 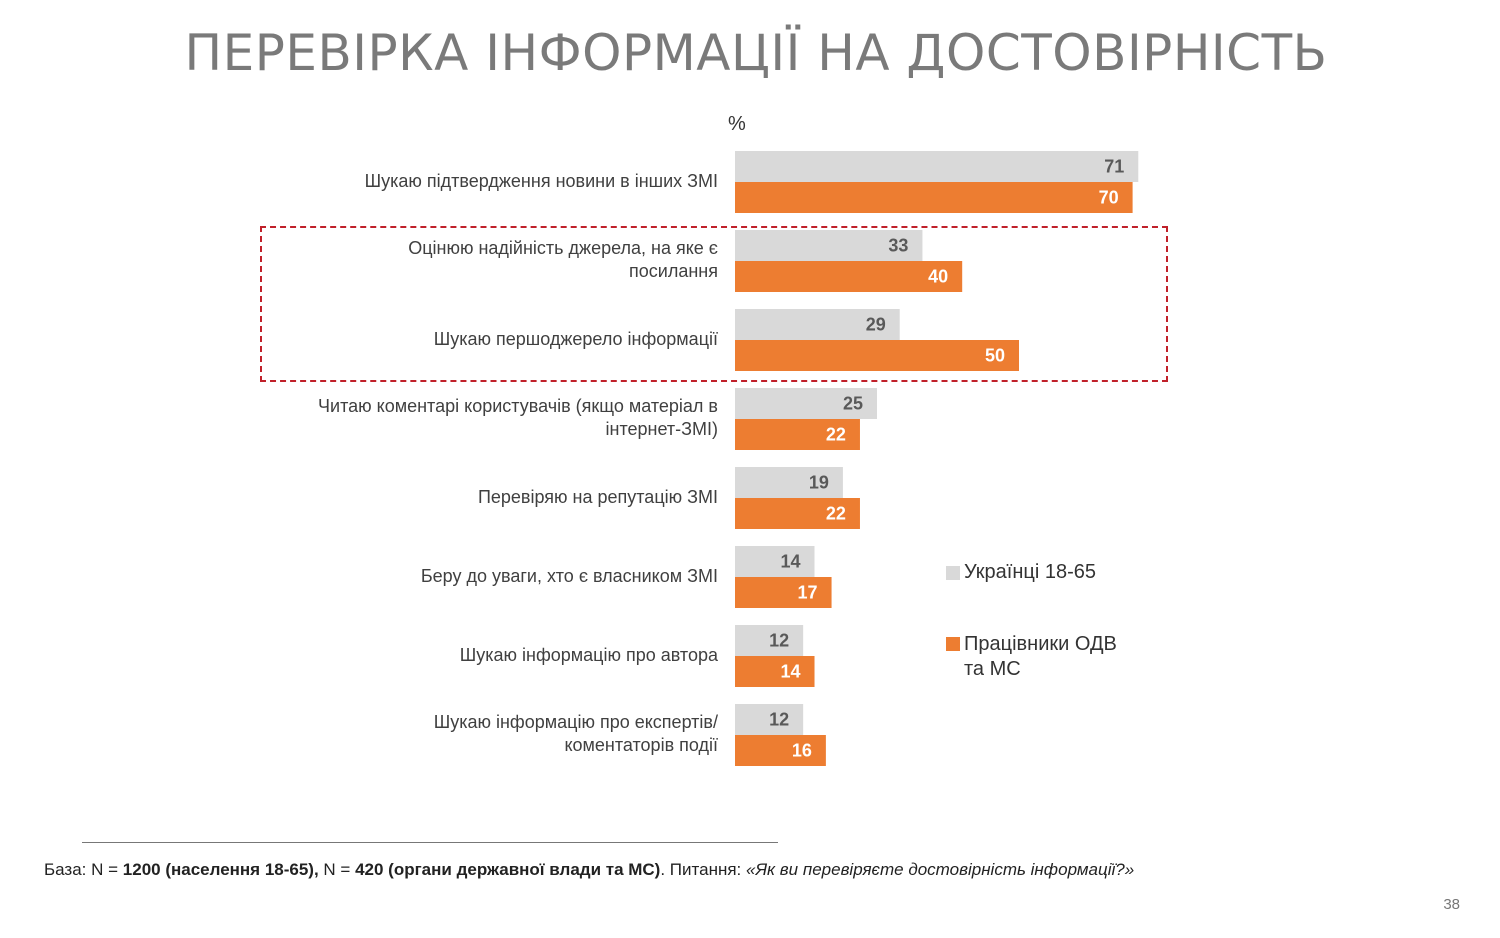 What do you see at coordinates (756, 53) in the screenshot?
I see `page-title: ПЕРЕВІРКА ІНФОРМАЦІЇ НА ДОСТОВІРНІСТЬ` at bounding box center [756, 53].